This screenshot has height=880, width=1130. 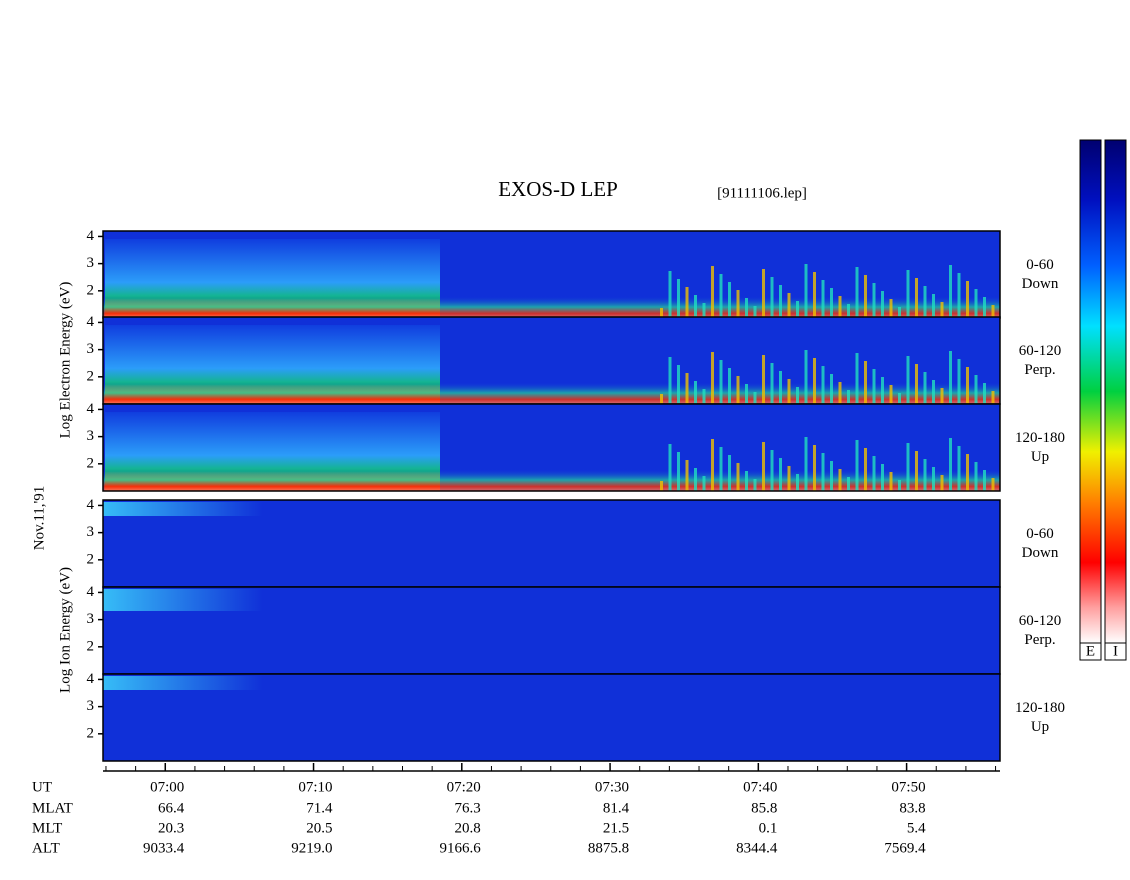 What do you see at coordinates (164, 848) in the screenshot?
I see `table-value: 9033.4` at bounding box center [164, 848].